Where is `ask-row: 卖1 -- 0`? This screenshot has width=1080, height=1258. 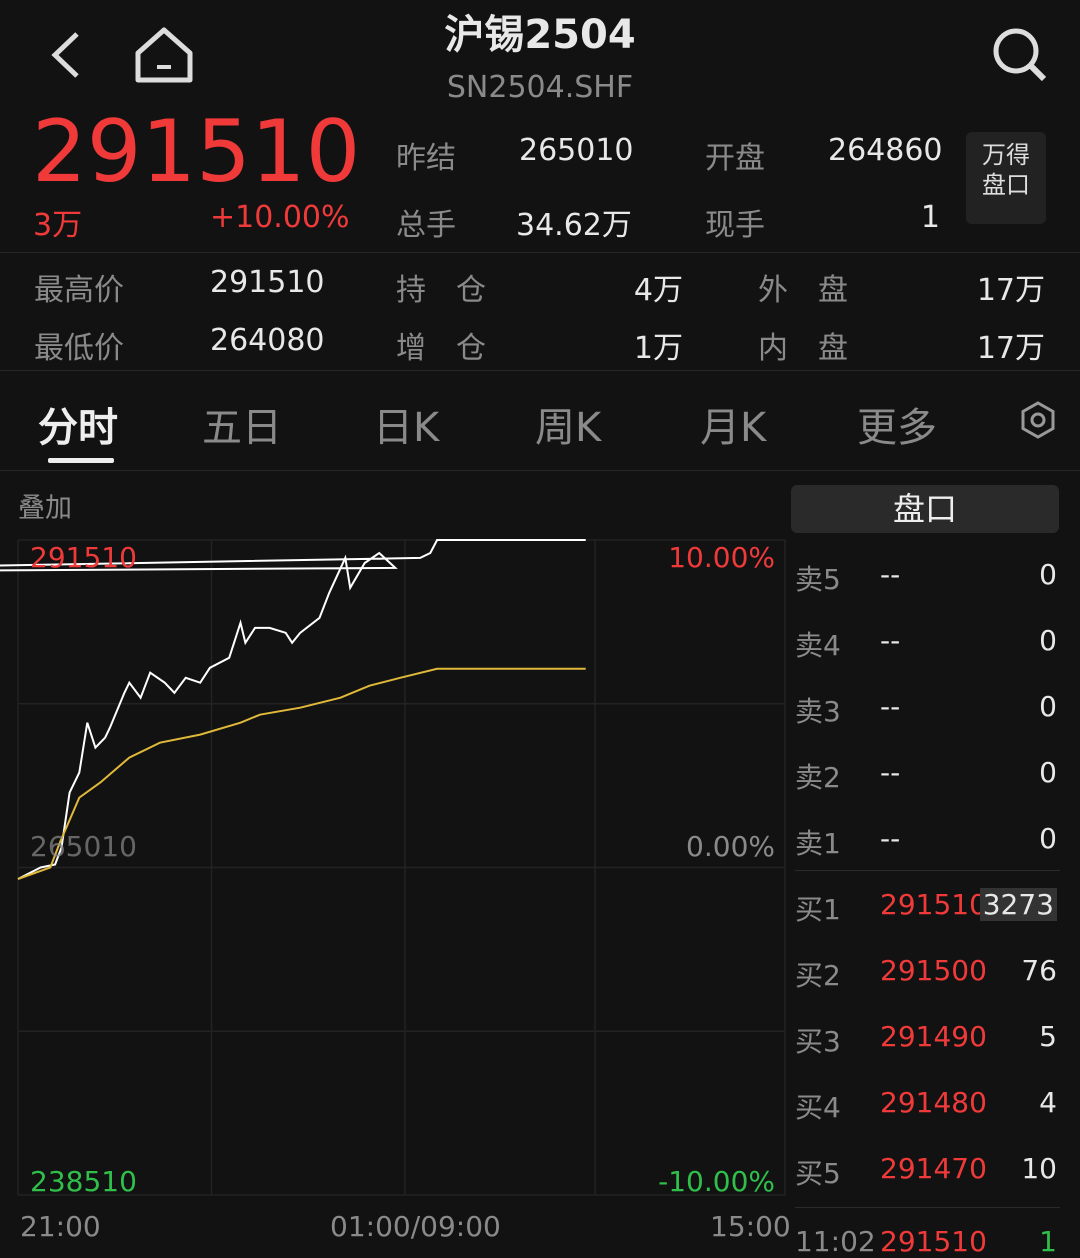
ask-row: 卖1 -- 0 is located at coordinates (927, 842).